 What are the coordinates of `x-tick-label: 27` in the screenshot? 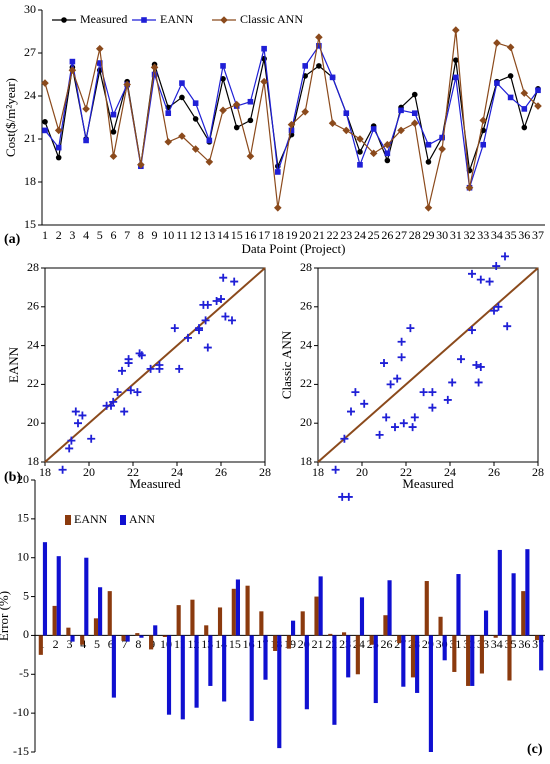 It's located at (401, 235).